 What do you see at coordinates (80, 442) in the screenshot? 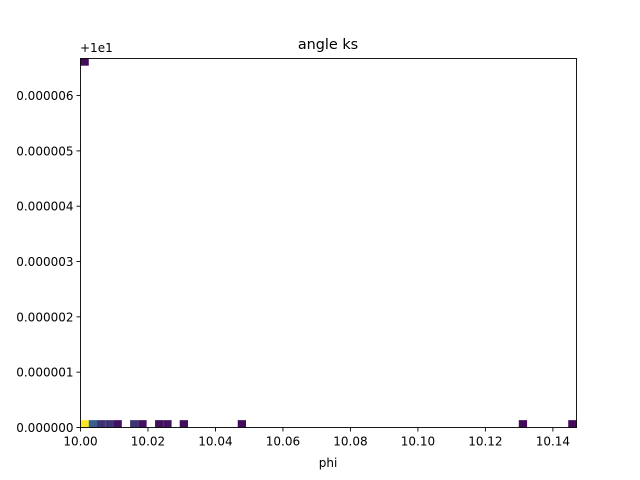
I see `x-tick-label: 10.00` at bounding box center [80, 442].